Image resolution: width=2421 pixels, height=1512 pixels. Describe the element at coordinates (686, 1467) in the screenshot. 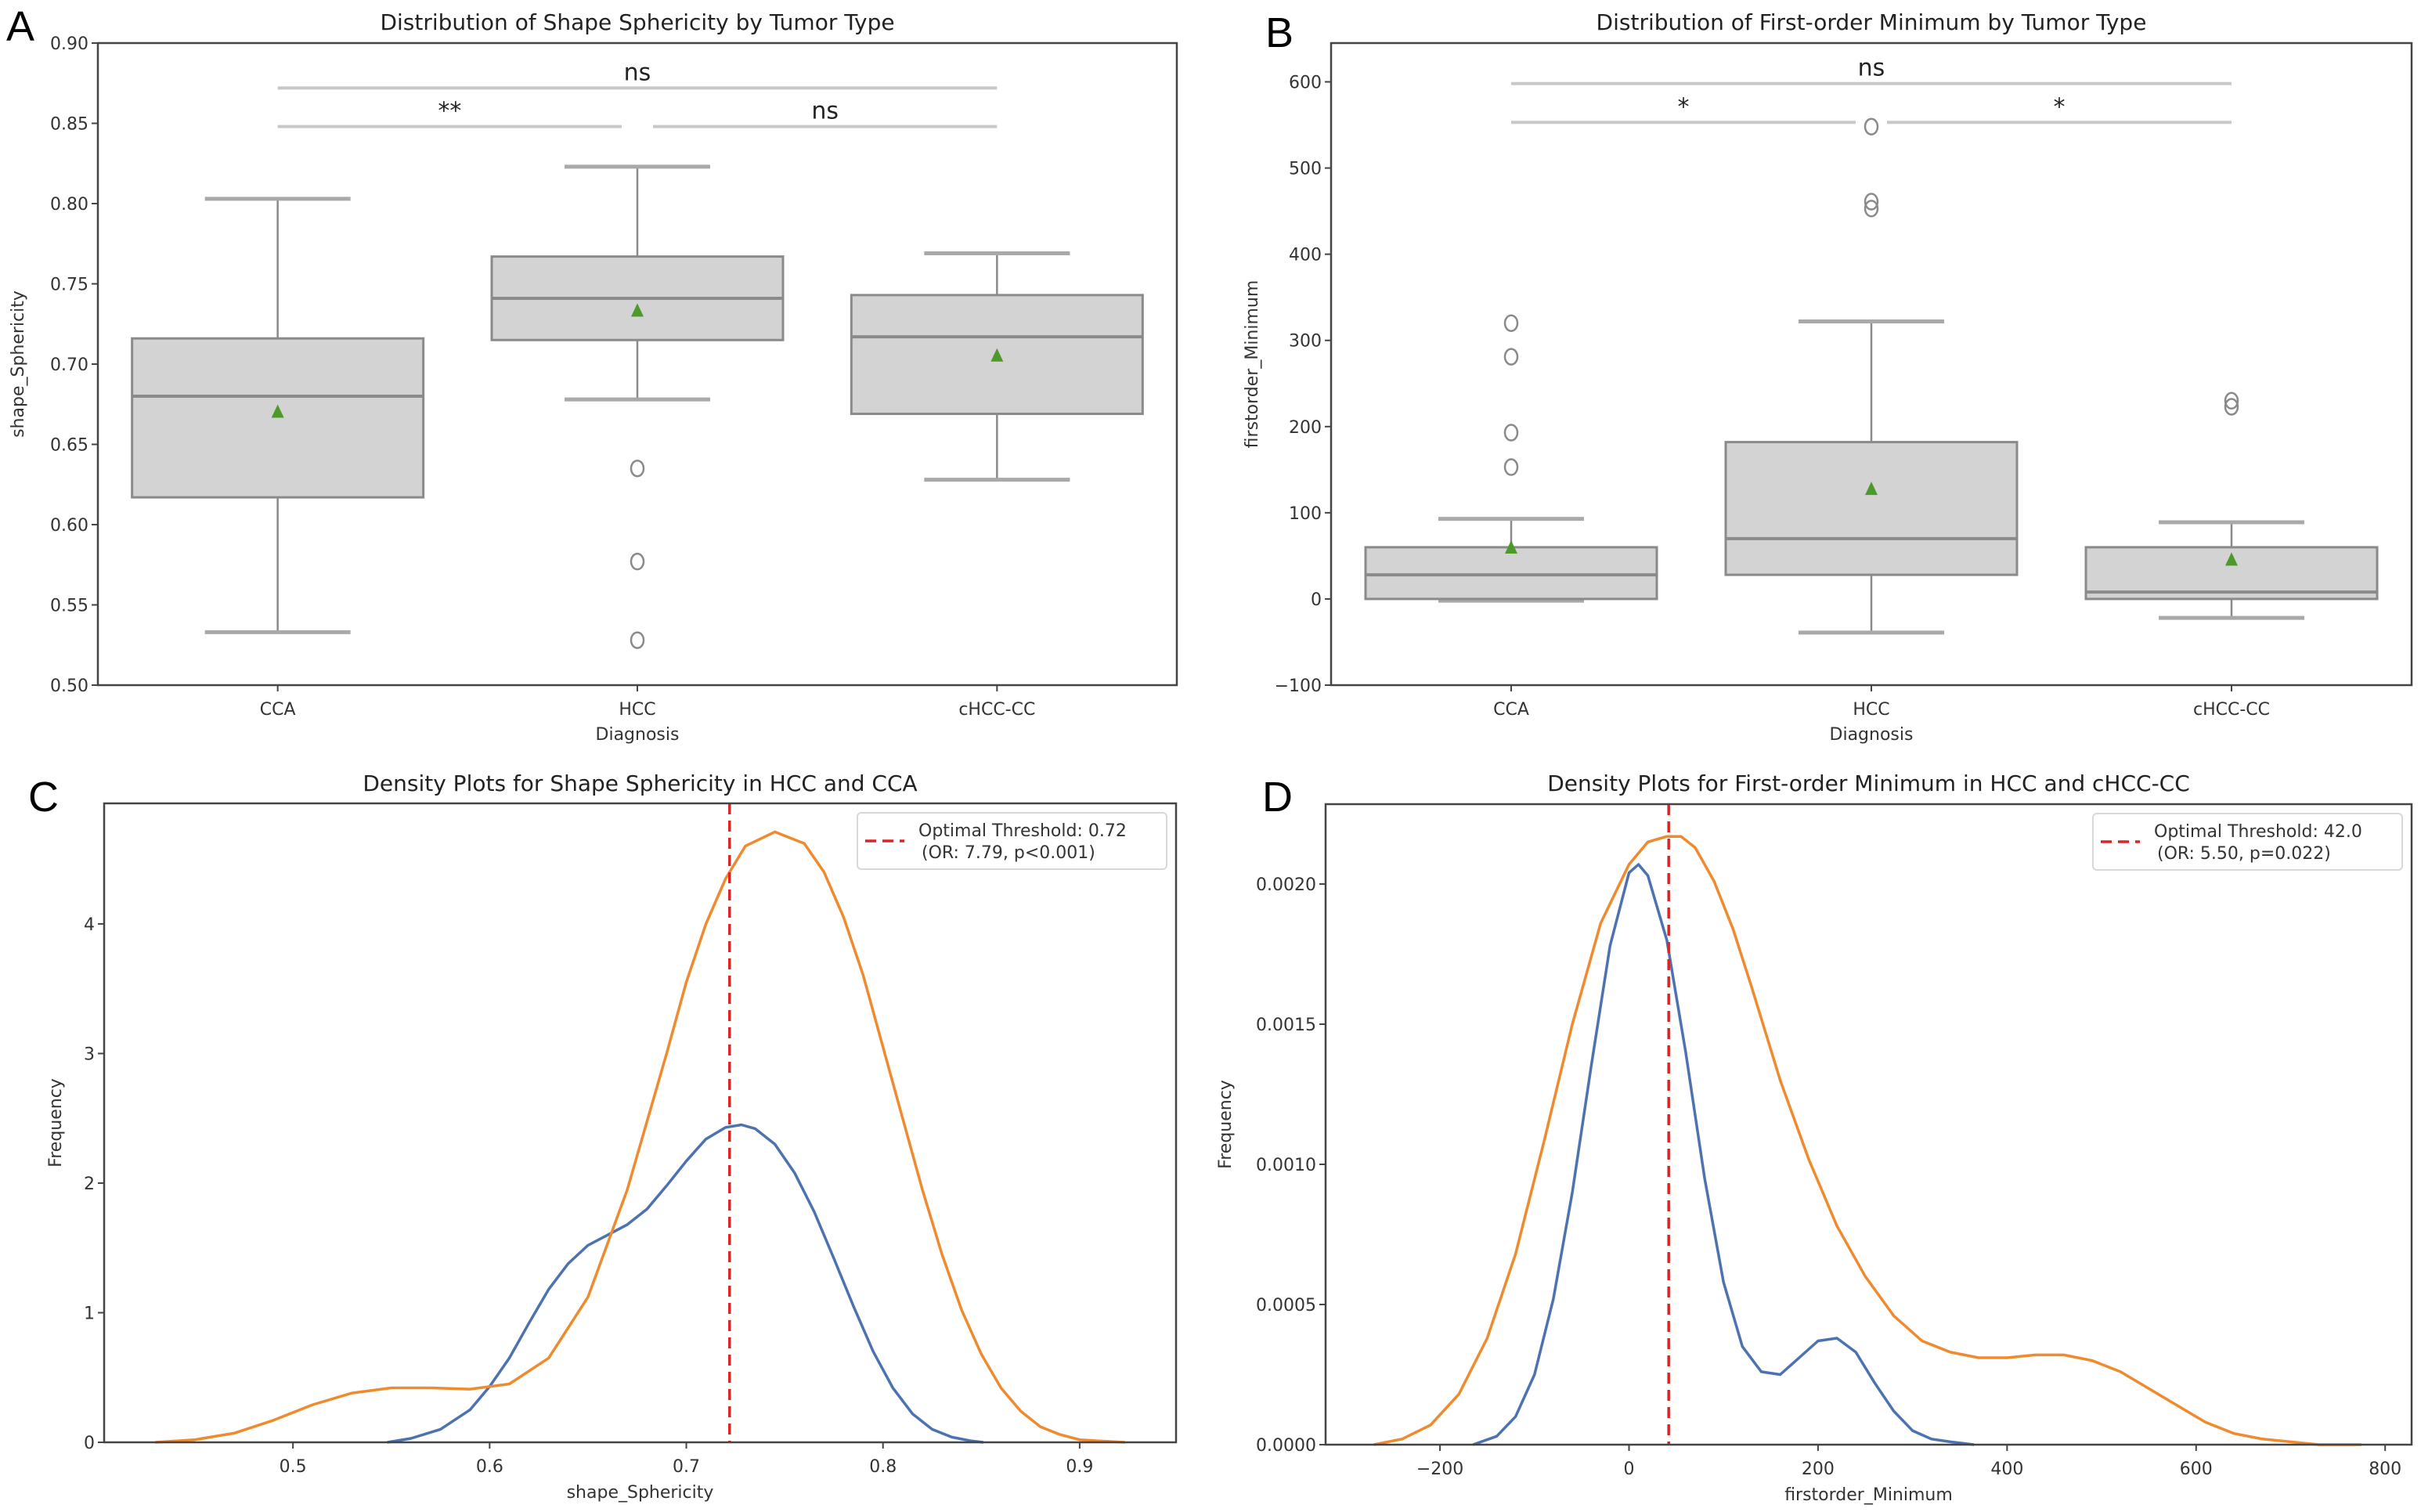

I see `x-tick-label: 0.7` at that location.